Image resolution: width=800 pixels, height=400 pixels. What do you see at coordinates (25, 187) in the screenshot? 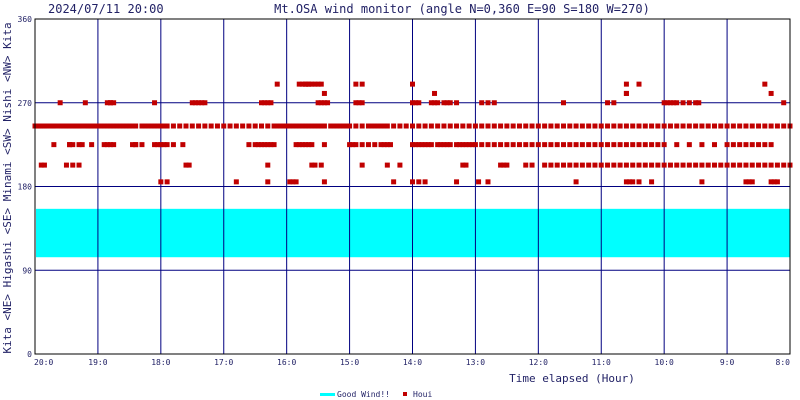
I see `y-tick-label: 180` at bounding box center [25, 187].